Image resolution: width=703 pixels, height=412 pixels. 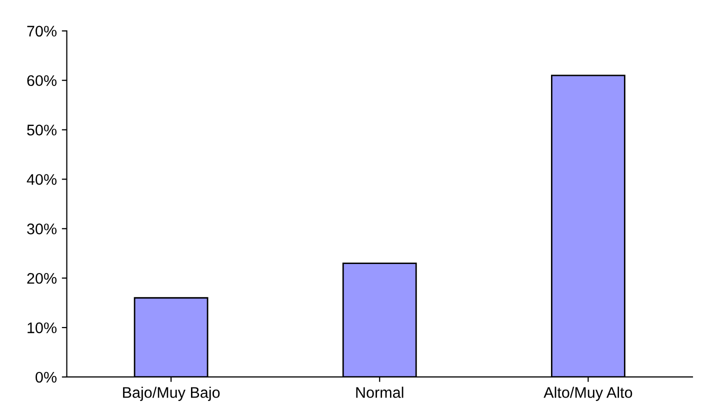 What do you see at coordinates (380, 392) in the screenshot?
I see `x-tick-label: Normal` at bounding box center [380, 392].